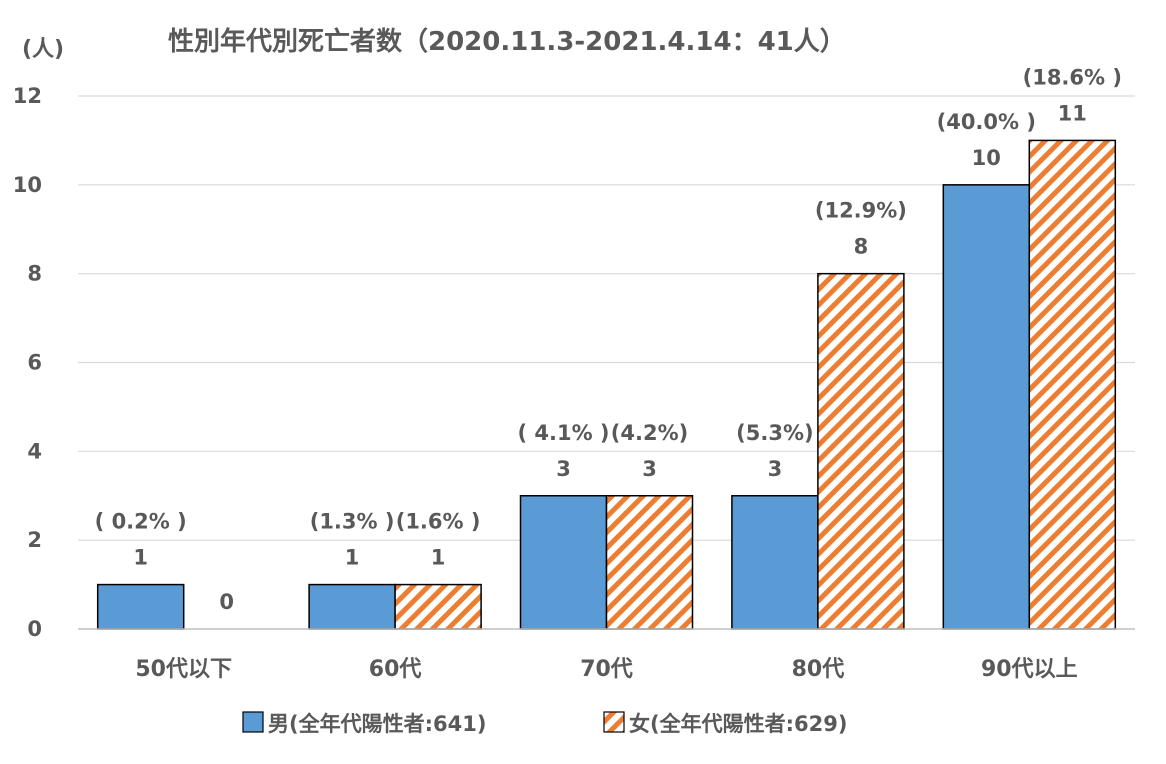 This screenshot has height=764, width=1166. Describe the element at coordinates (1029, 669) in the screenshot. I see `x-category-label: 90代以上` at that location.